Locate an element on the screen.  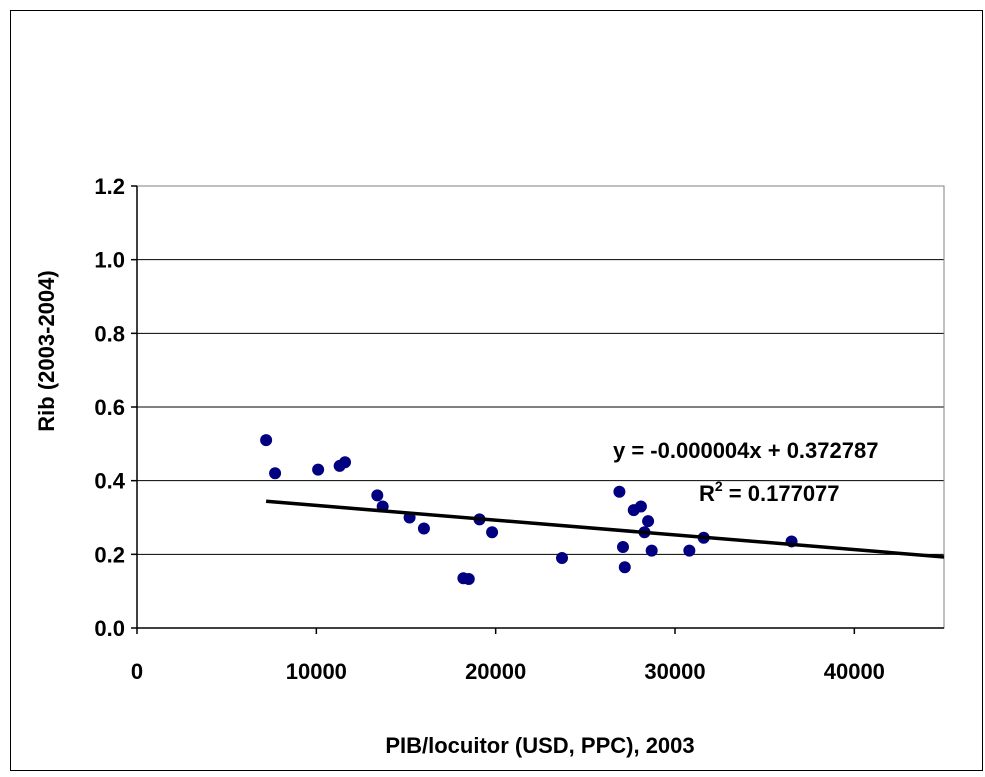
r2-superscript: 2 is located at coordinates (719, 486).